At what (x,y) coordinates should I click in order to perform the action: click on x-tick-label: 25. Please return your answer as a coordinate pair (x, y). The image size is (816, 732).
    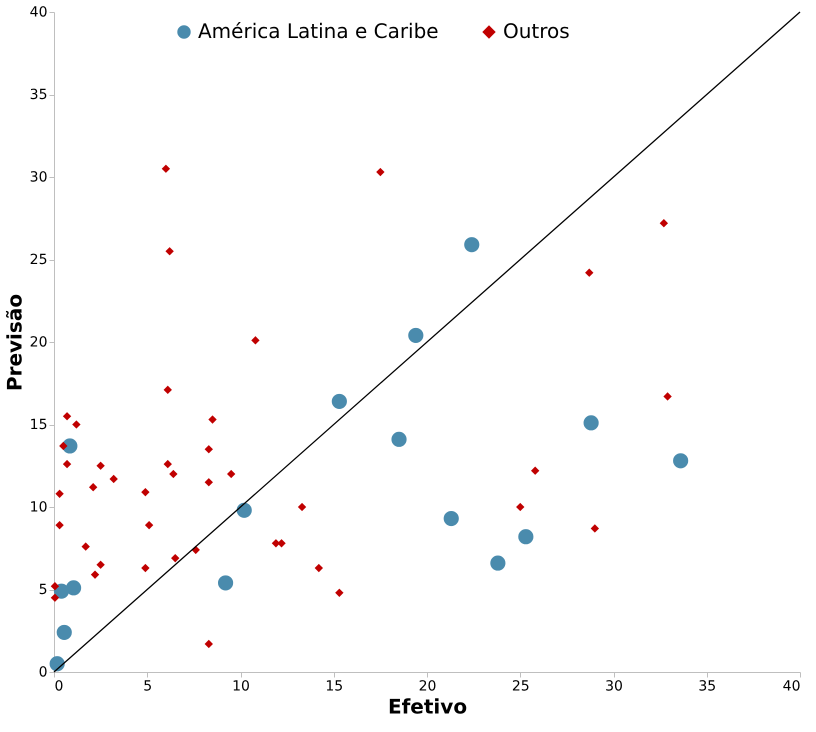
    Looking at the image, I should click on (521, 686).